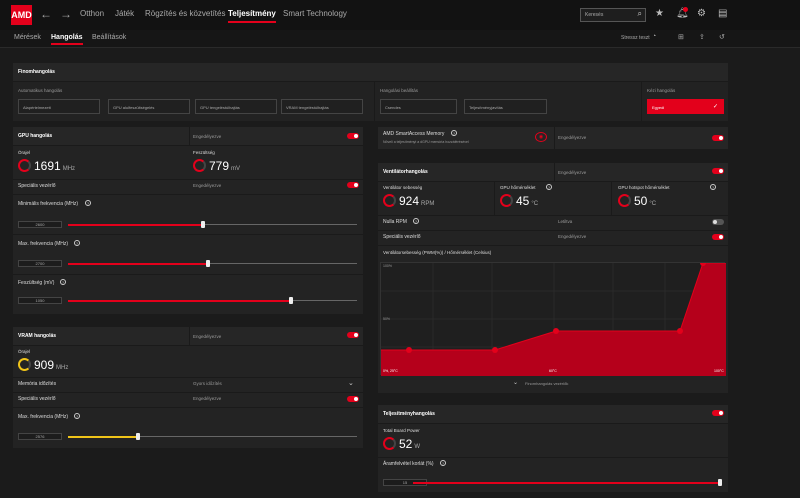 The height and width of the screenshot is (498, 800). I want to click on gpu-stats-row, so click(188, 162).